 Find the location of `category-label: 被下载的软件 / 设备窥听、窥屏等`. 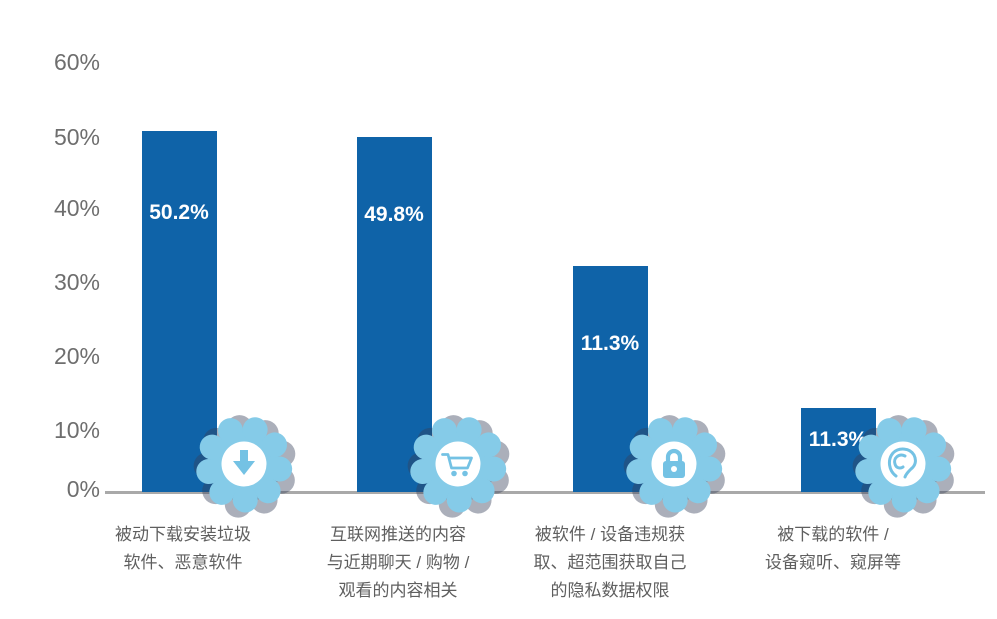

category-label: 被下载的软件 / 设备窥听、窥屏等 is located at coordinates (833, 549).